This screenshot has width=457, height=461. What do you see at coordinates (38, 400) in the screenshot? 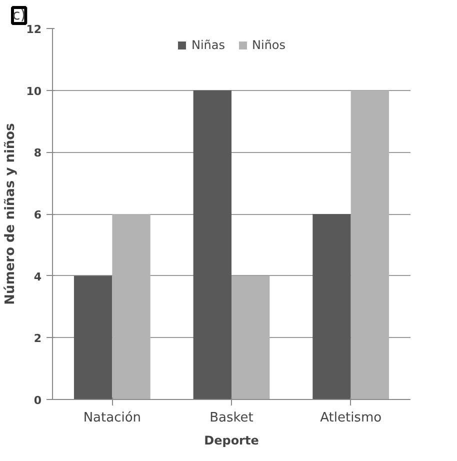
I see `y-tick-label: 0` at bounding box center [38, 400].